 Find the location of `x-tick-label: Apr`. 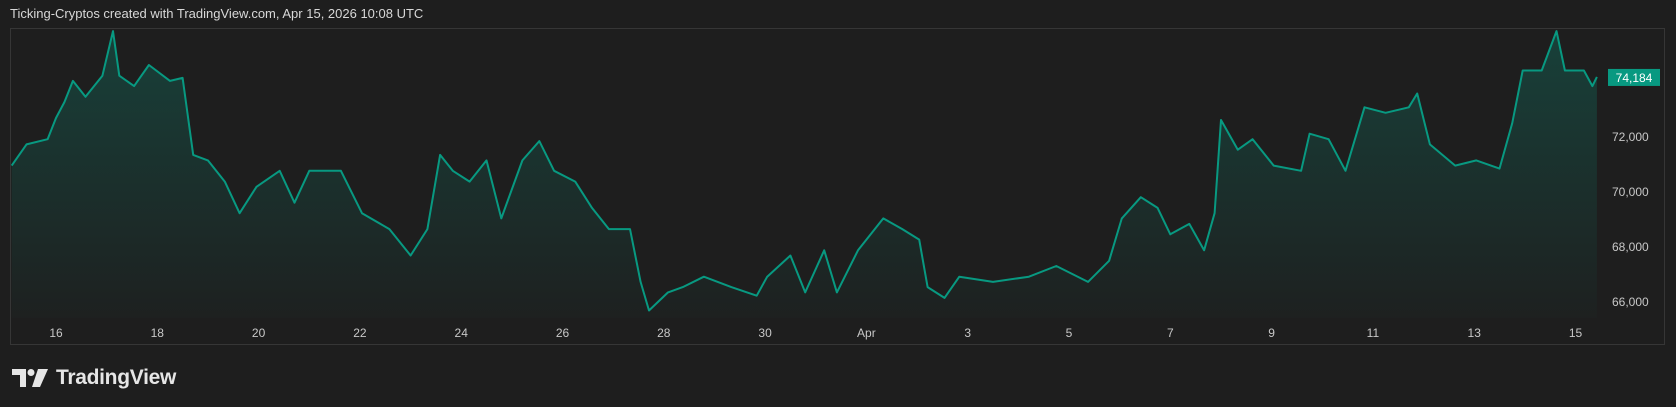

x-tick-label: Apr is located at coordinates (866, 333).